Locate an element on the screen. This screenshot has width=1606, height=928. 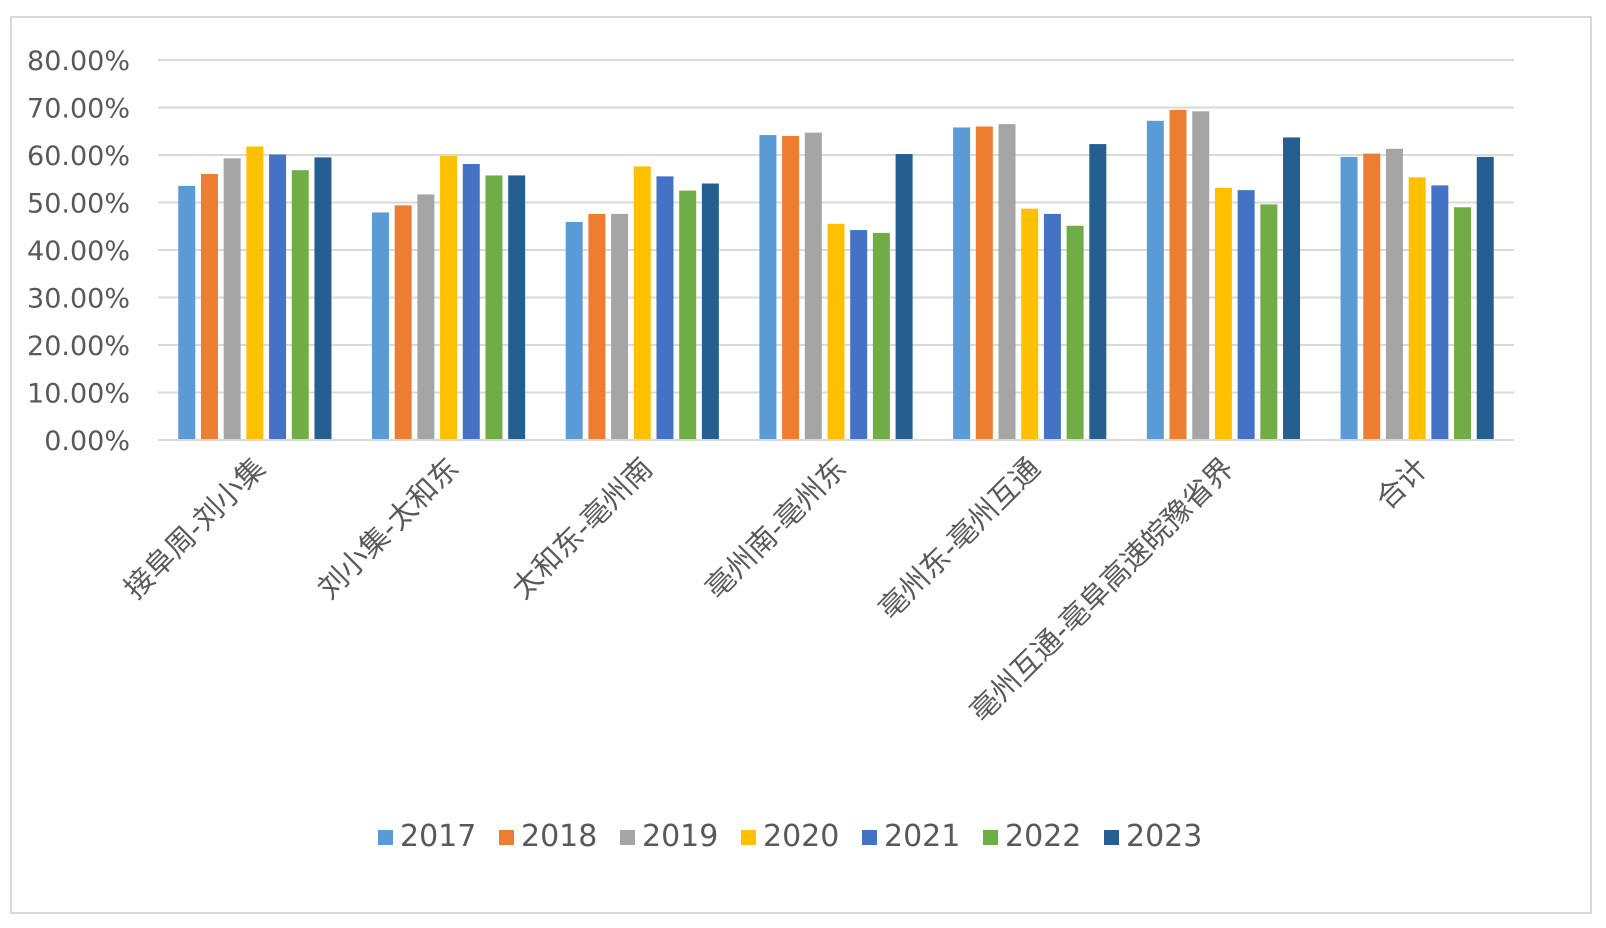
x-category-label: 合计 is located at coordinates (1401, 483).